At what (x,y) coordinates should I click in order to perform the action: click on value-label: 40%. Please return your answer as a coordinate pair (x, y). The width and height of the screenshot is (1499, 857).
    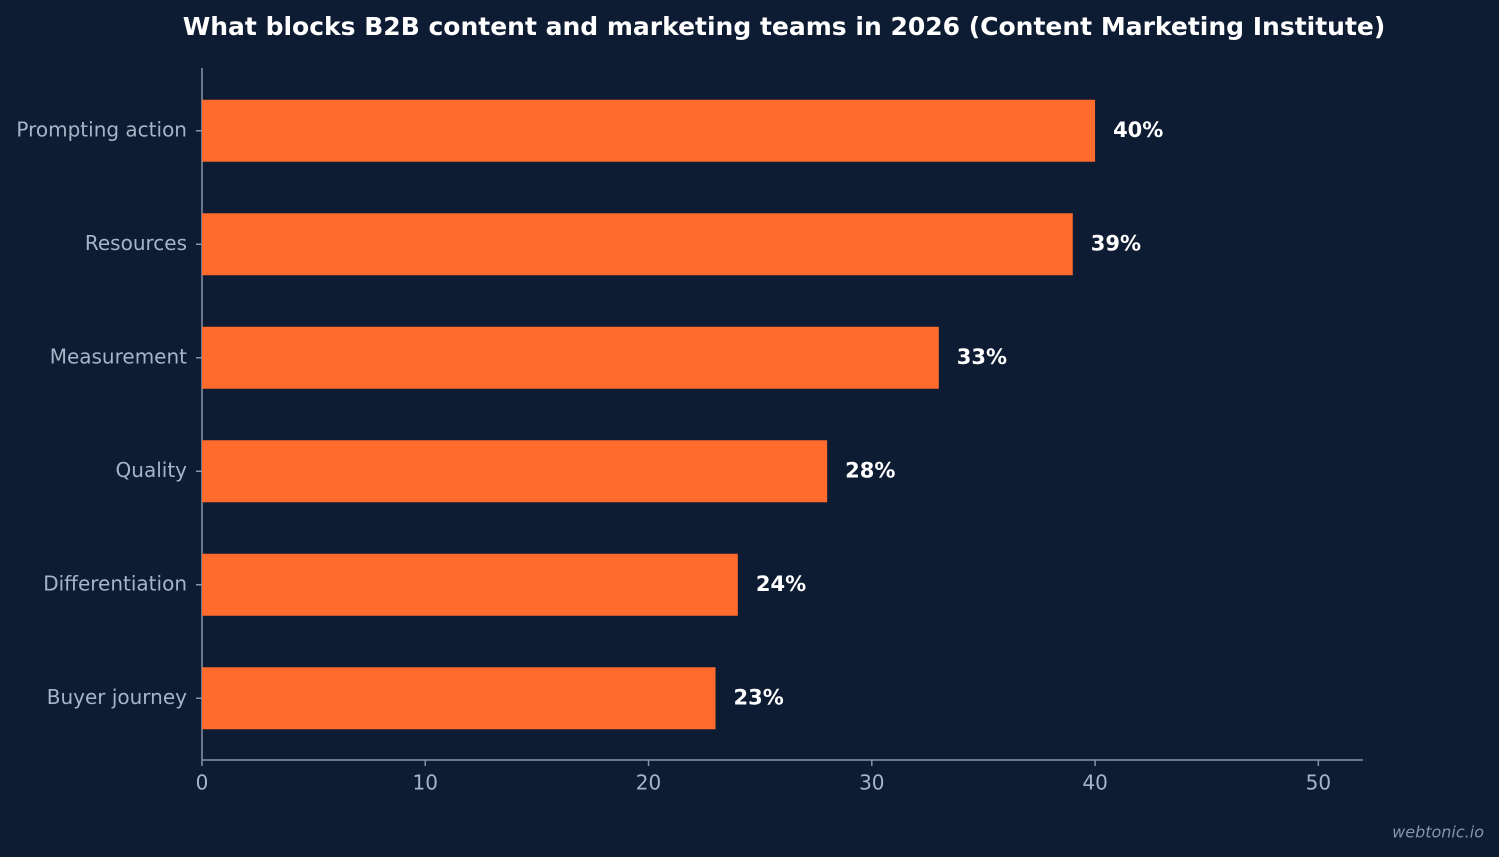
    Looking at the image, I should click on (1138, 130).